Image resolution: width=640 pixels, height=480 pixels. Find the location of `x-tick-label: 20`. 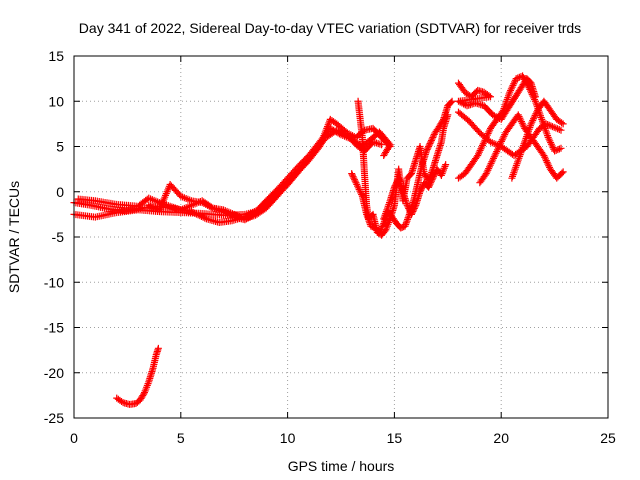

x-tick-label: 20 is located at coordinates (501, 438).